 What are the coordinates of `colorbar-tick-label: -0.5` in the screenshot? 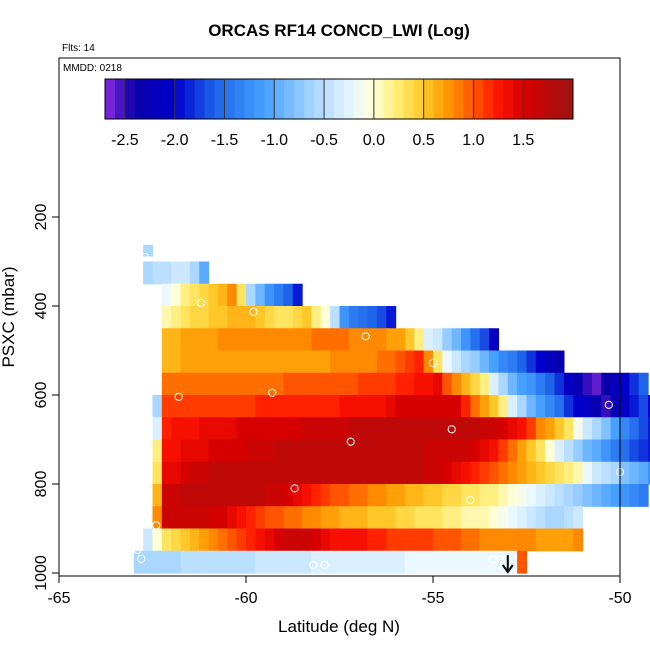 It's located at (324, 140).